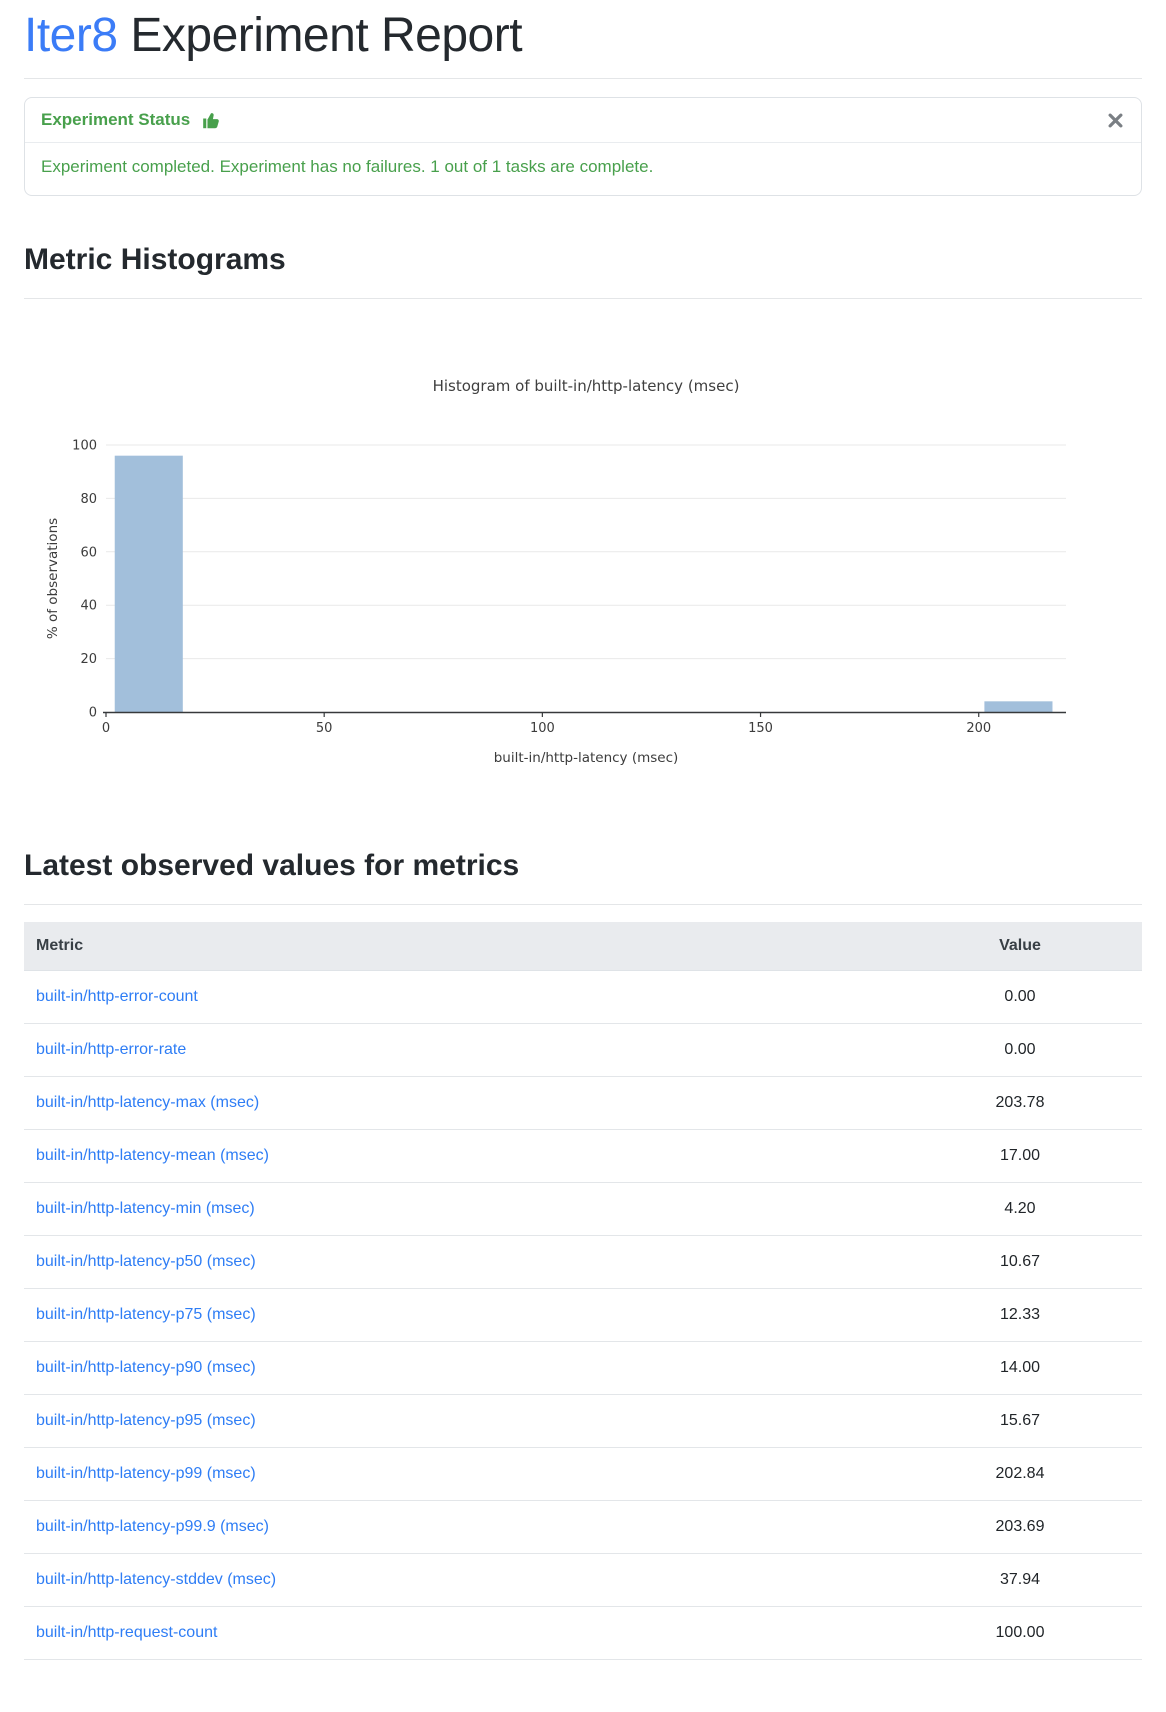 This screenshot has height=1712, width=1166. What do you see at coordinates (272, 865) in the screenshot?
I see `latest-values-heading: Latest observed values for metrics` at bounding box center [272, 865].